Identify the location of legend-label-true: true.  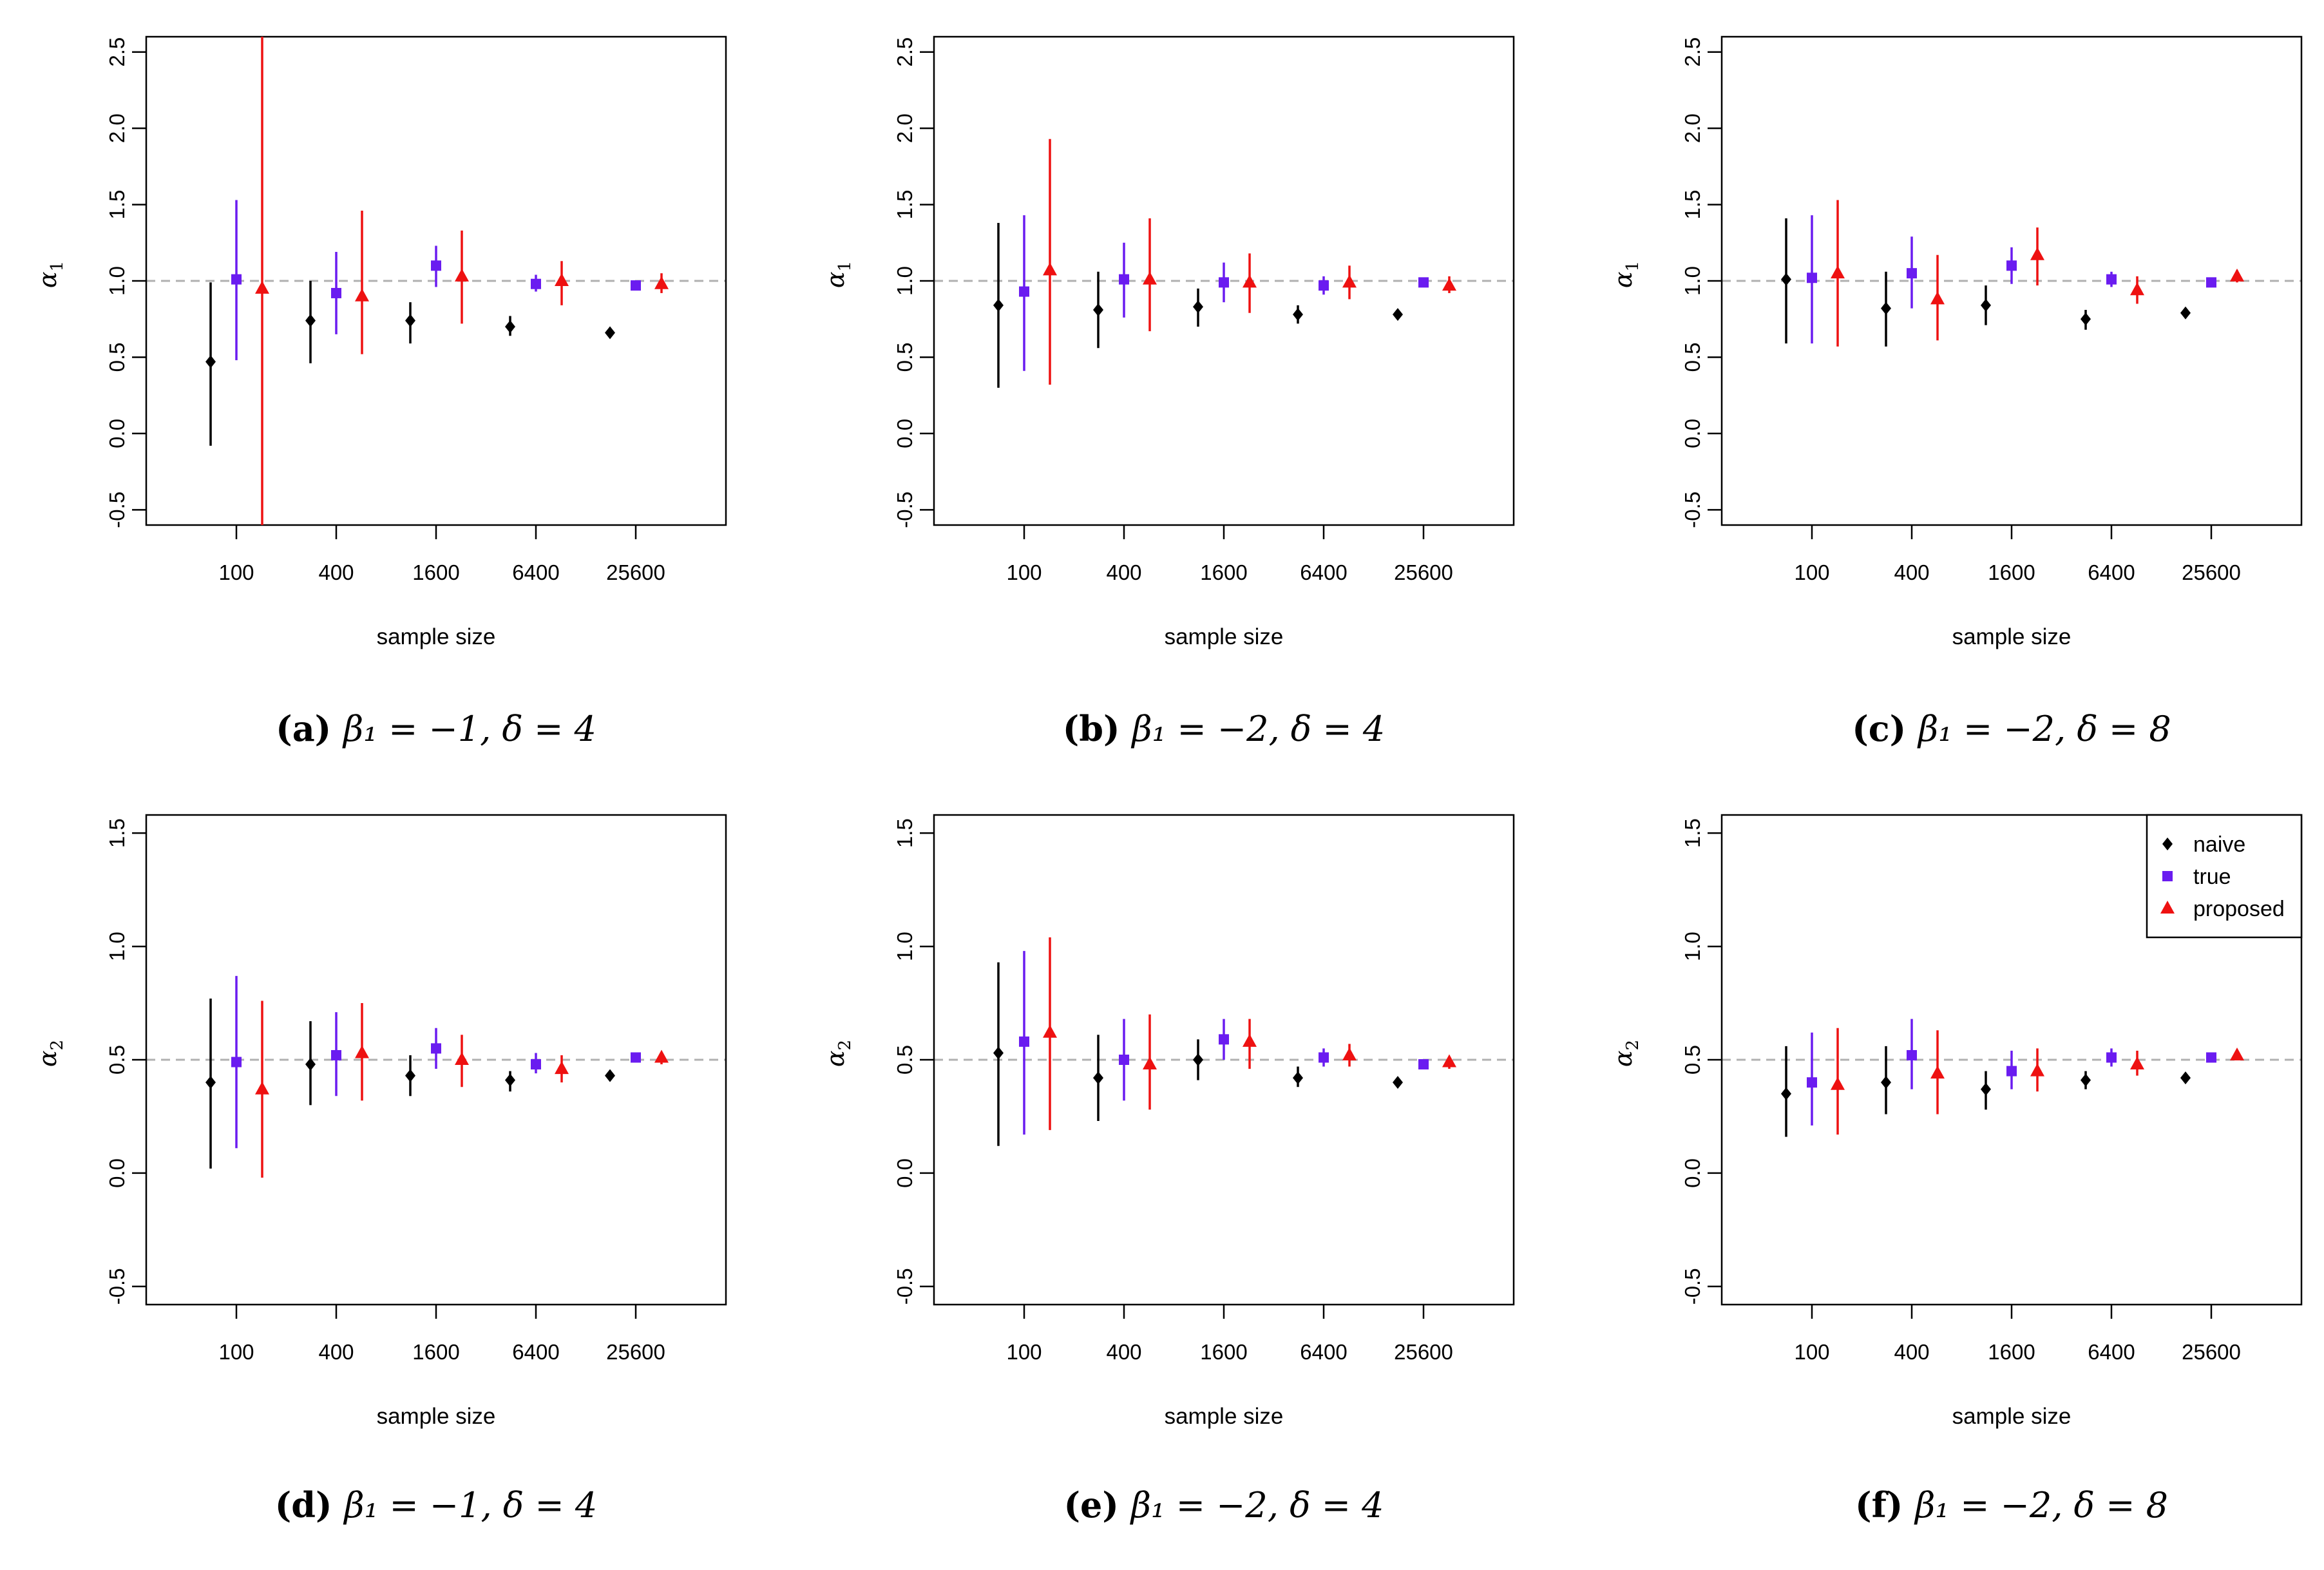
(2212, 877).